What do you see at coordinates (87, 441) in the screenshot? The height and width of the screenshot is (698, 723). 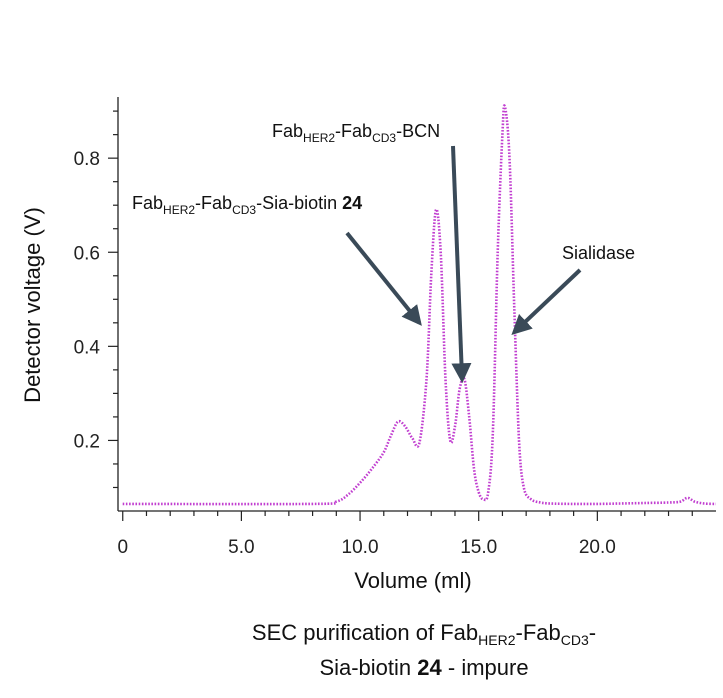 I see `y-tick-label: 0.2` at bounding box center [87, 441].